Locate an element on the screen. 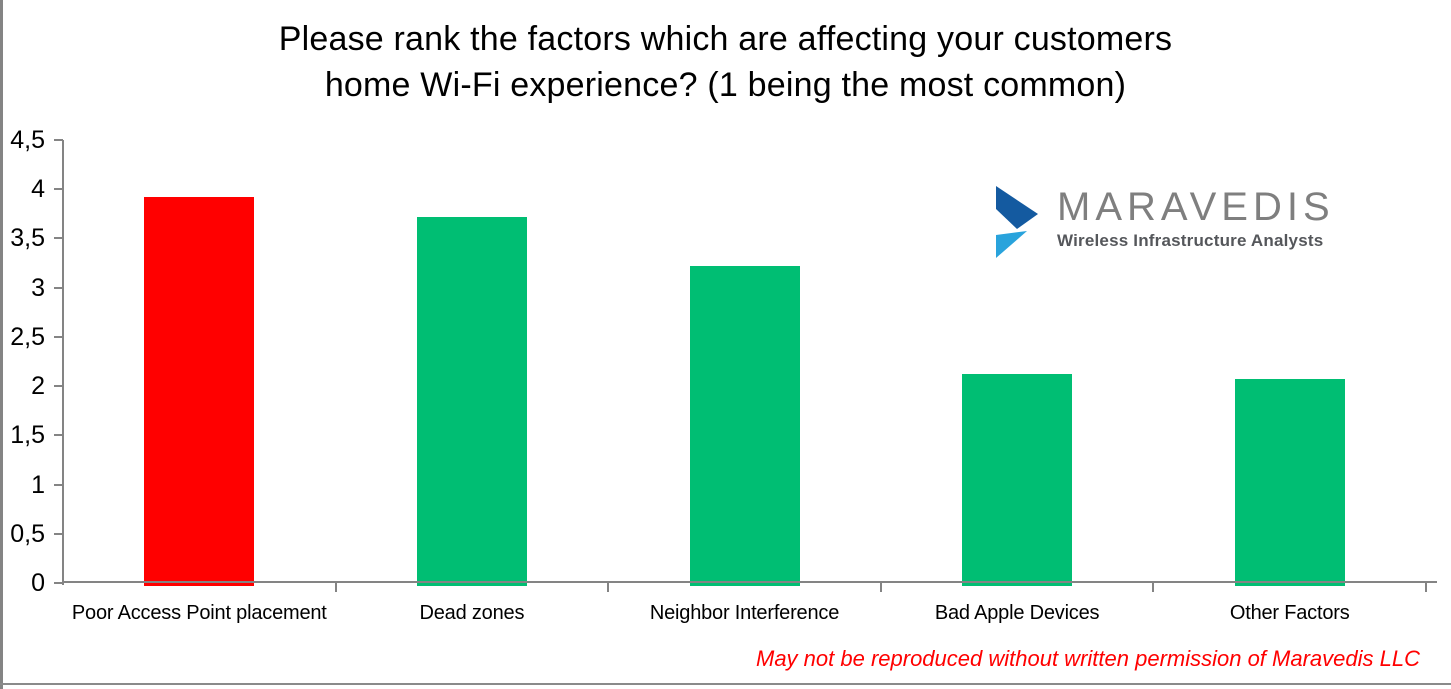 The image size is (1451, 689). y-tick-label: 3,5 is located at coordinates (27, 238).